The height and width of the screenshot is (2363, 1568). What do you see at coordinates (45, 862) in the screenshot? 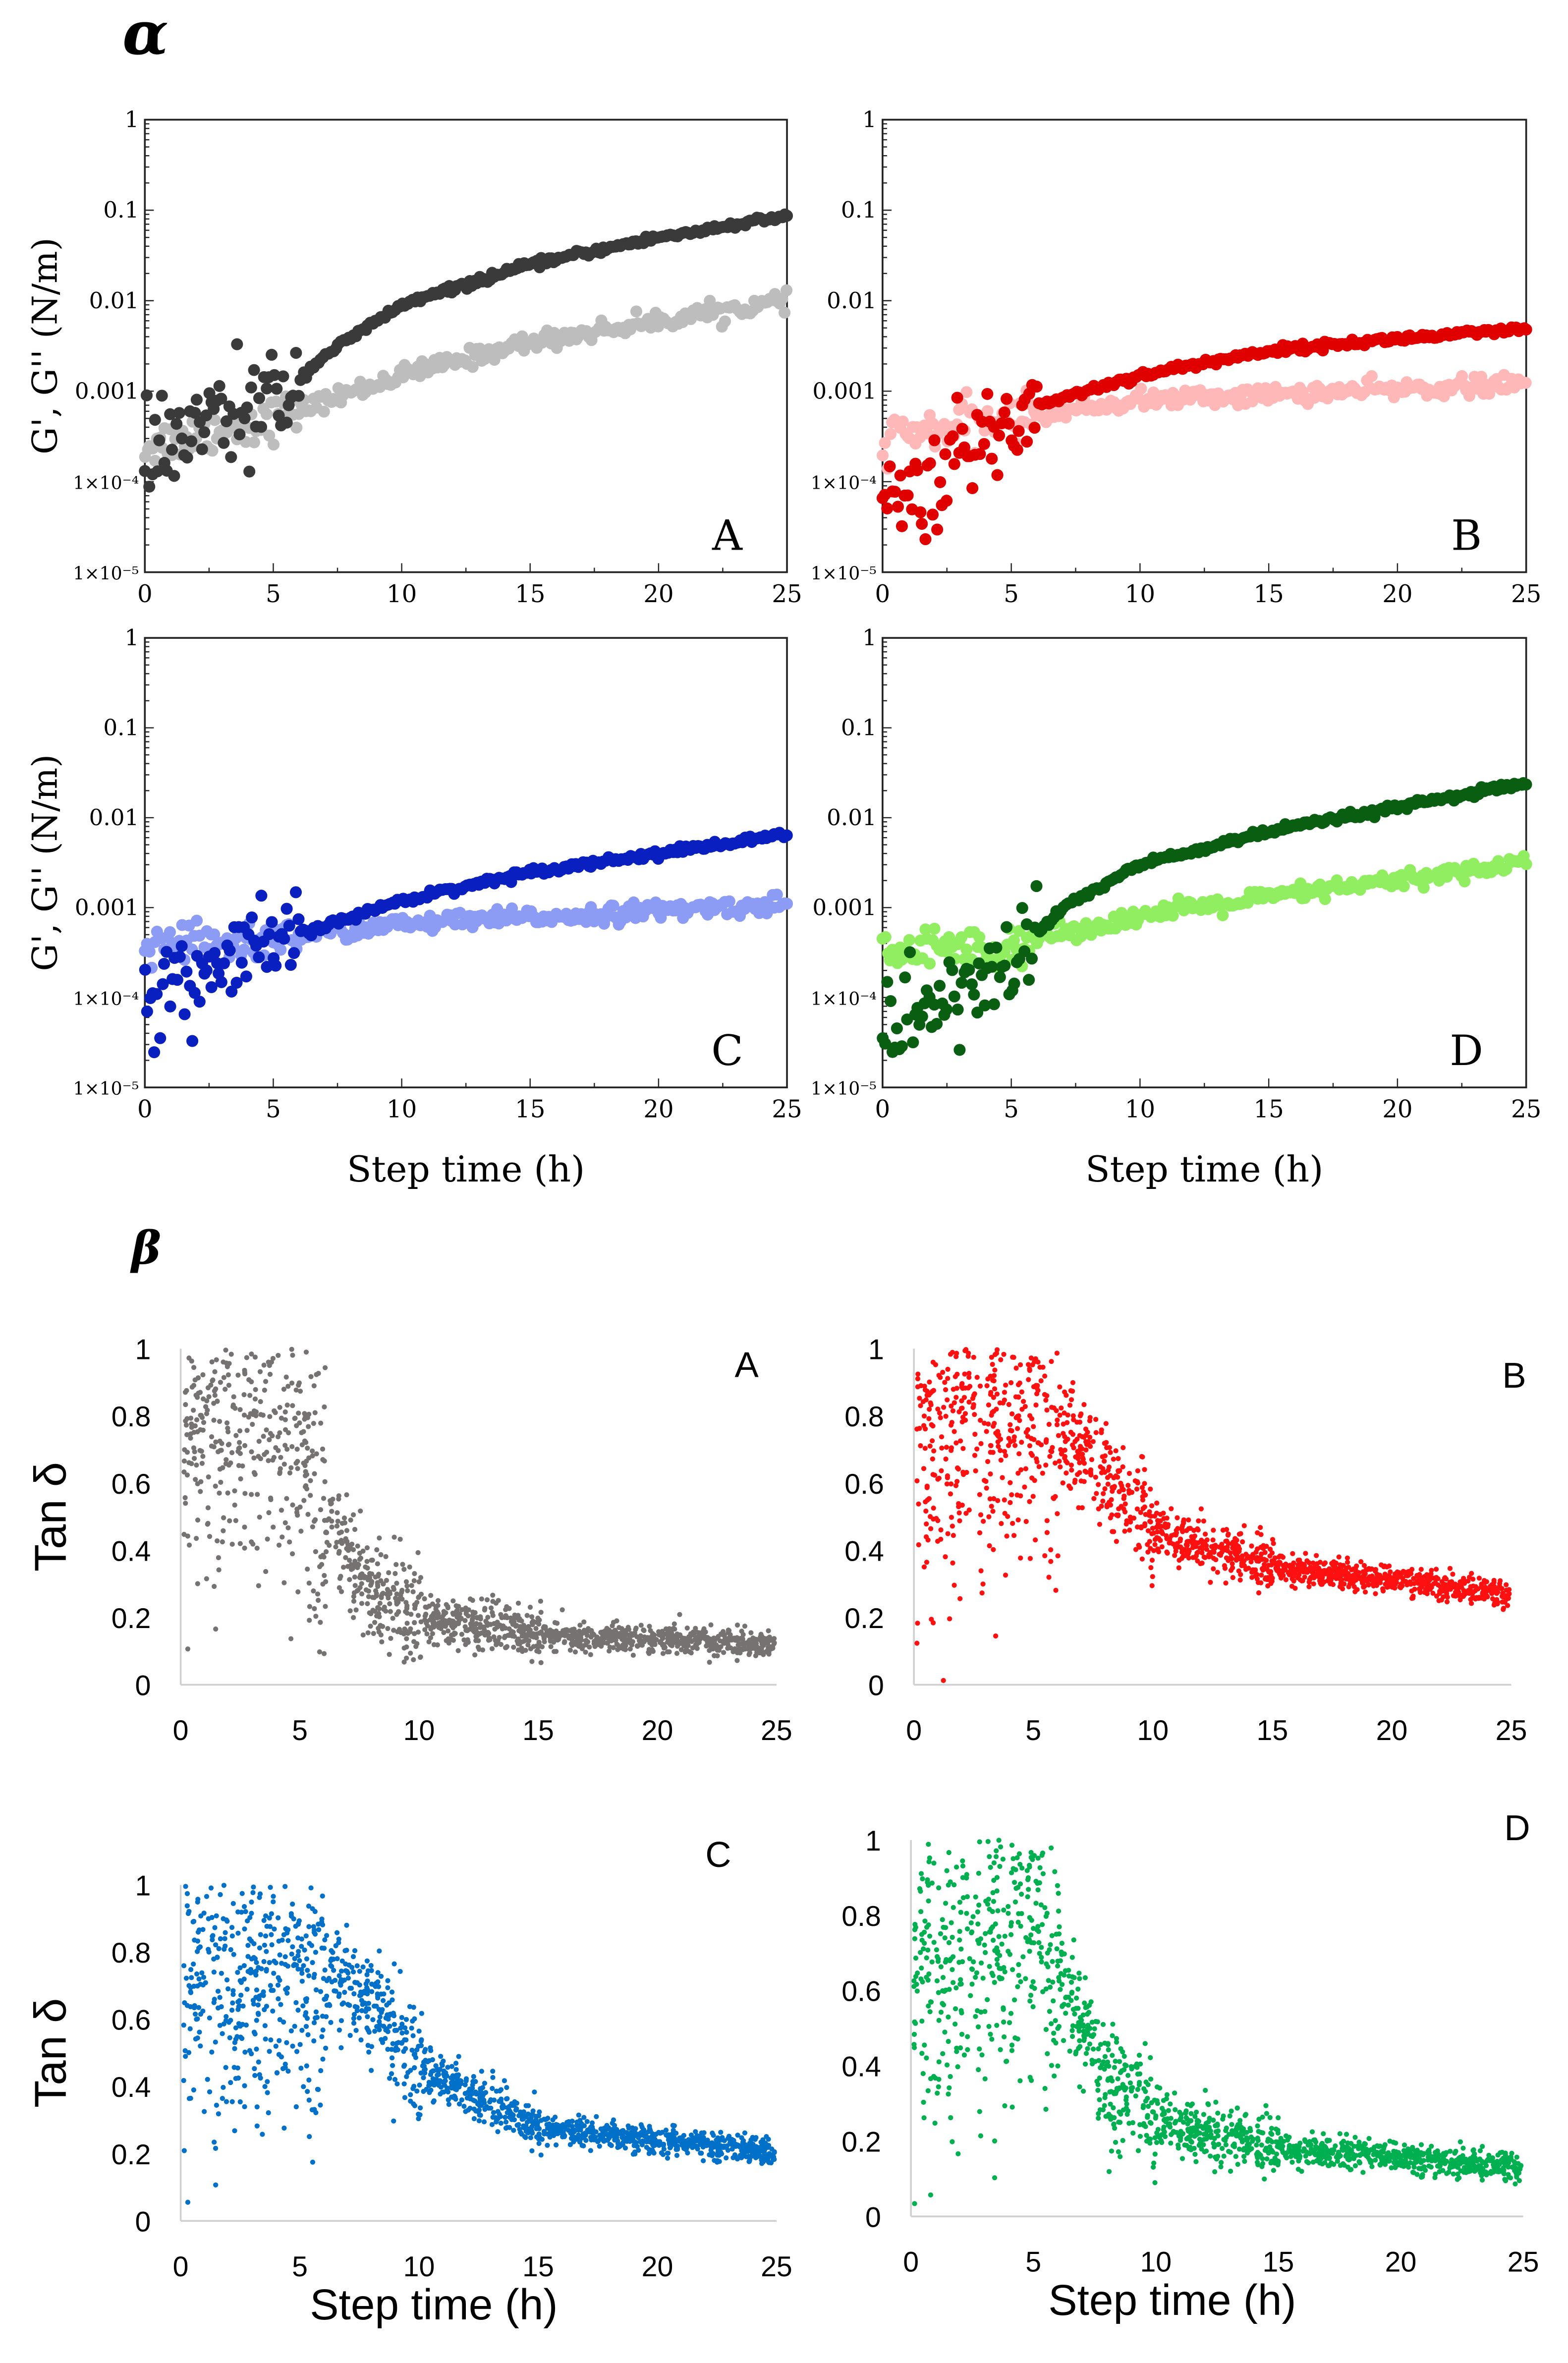
I see `y-axis-label: G', G'' (N/m)` at bounding box center [45, 862].